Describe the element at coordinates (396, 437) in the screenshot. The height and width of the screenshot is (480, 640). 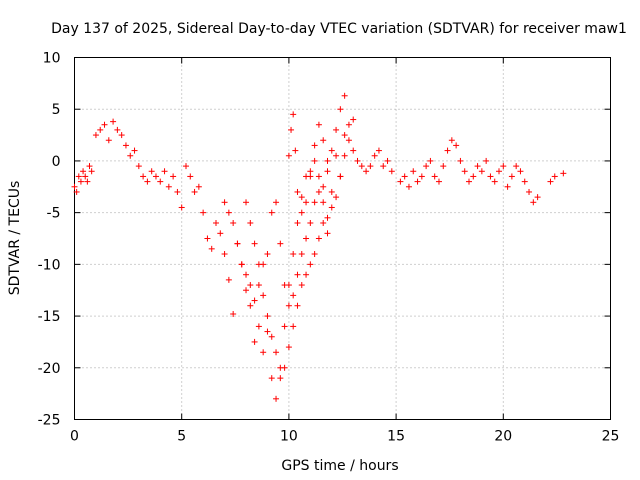
I see `x-tick-label: 15` at that location.